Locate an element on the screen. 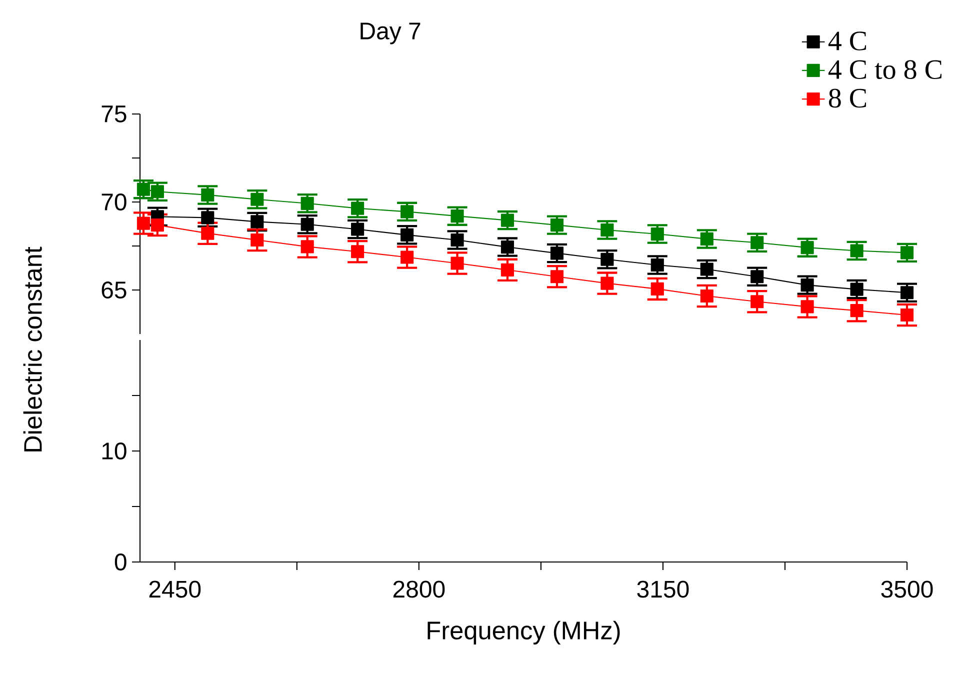  y-tick-label: 0 is located at coordinates (120, 561).